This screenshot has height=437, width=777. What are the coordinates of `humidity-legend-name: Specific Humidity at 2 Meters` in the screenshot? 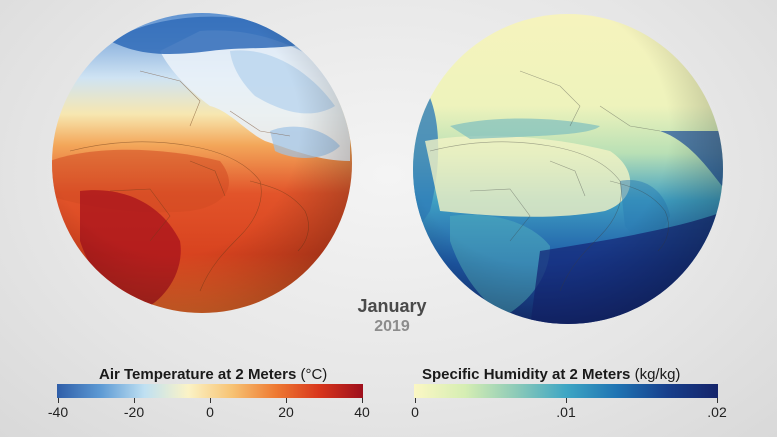 It's located at (526, 374).